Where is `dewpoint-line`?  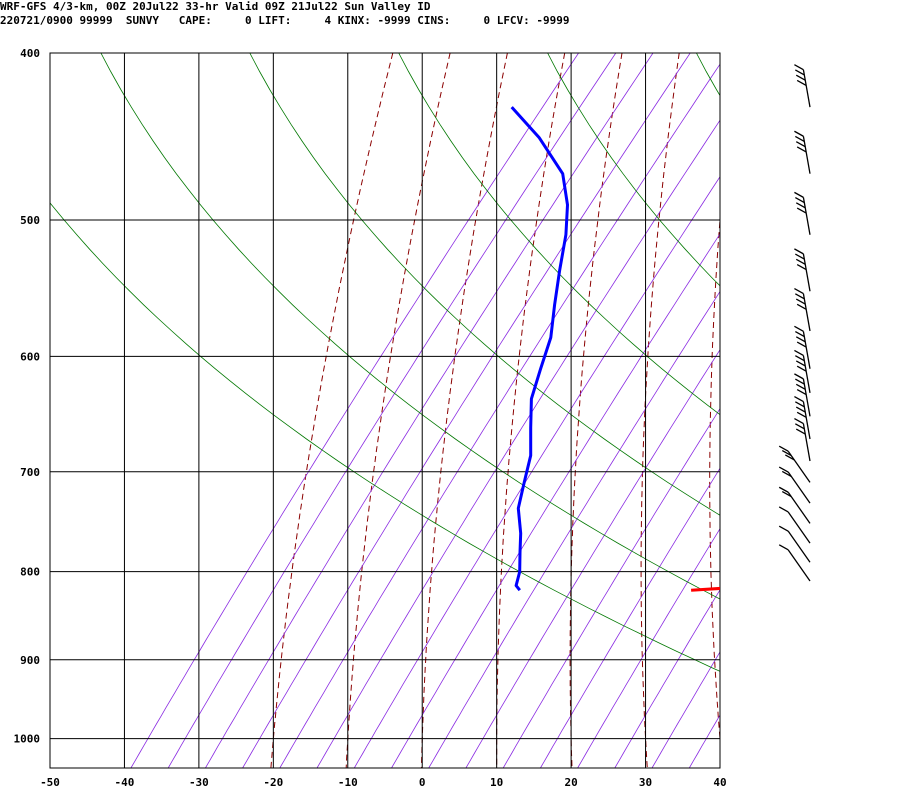 dewpoint-line is located at coordinates (539, 349).